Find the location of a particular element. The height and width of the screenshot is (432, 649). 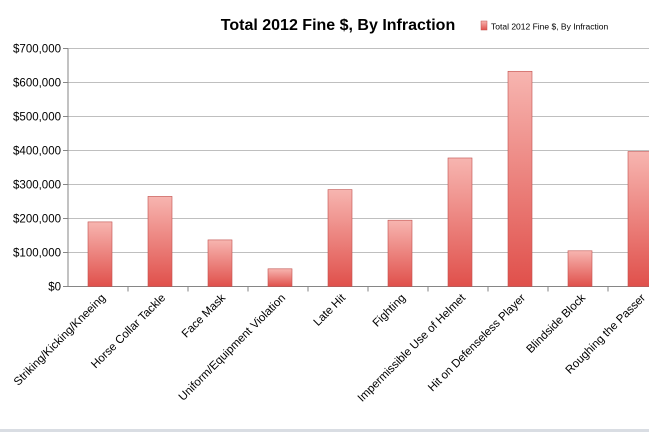

y-tick-label: $200,000 is located at coordinates (37, 220).